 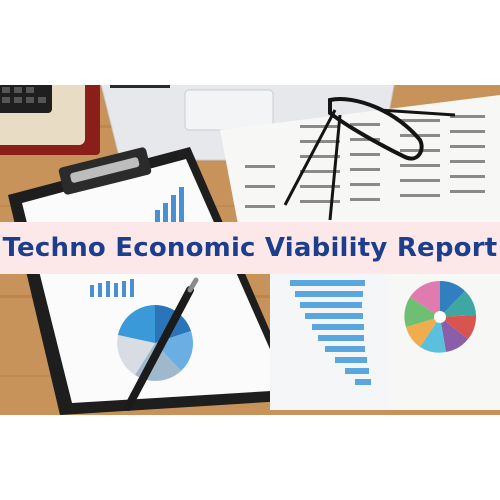 I want to click on title-banner: Techno Economic Viability Report, so click(x=250, y=248).